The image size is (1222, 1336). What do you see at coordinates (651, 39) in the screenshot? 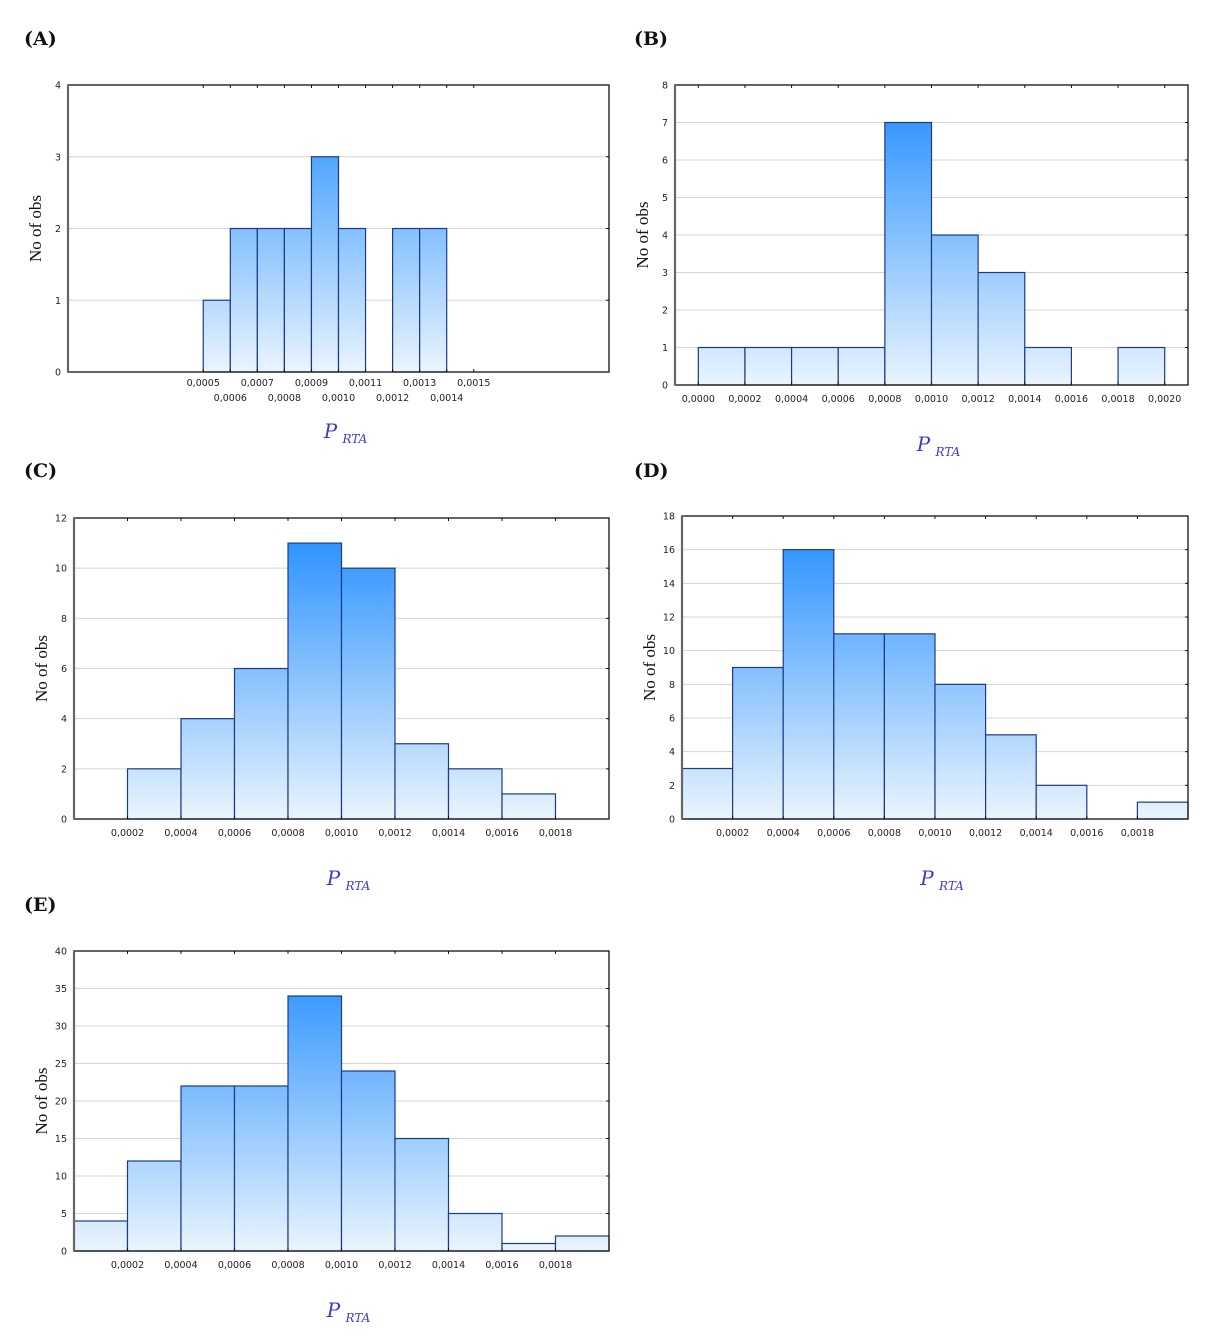
I see `panel-label: (B)` at bounding box center [651, 39].